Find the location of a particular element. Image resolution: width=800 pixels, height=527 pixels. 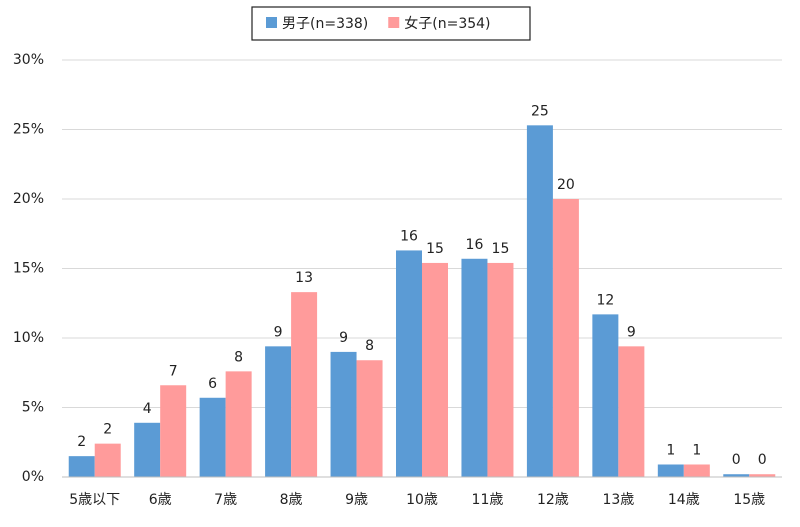

value-label: 6 is located at coordinates (212, 384).